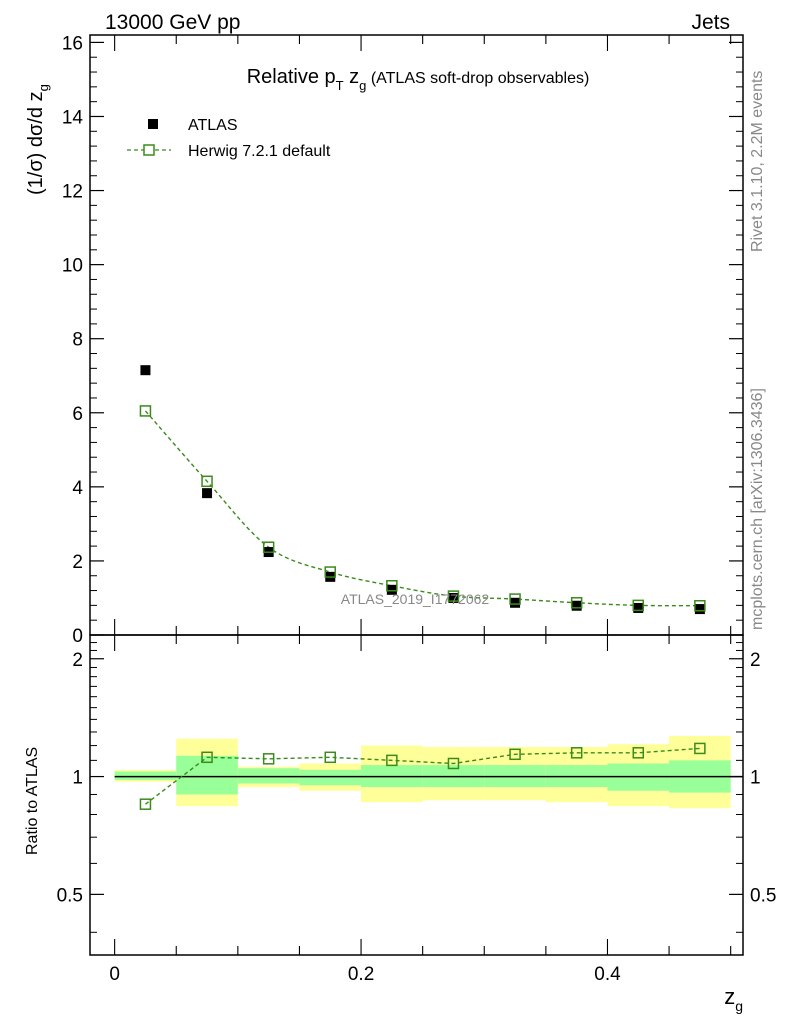 This screenshot has width=786, height=1024. I want to click on ratio-y-tick-label: 1, so click(77, 778).